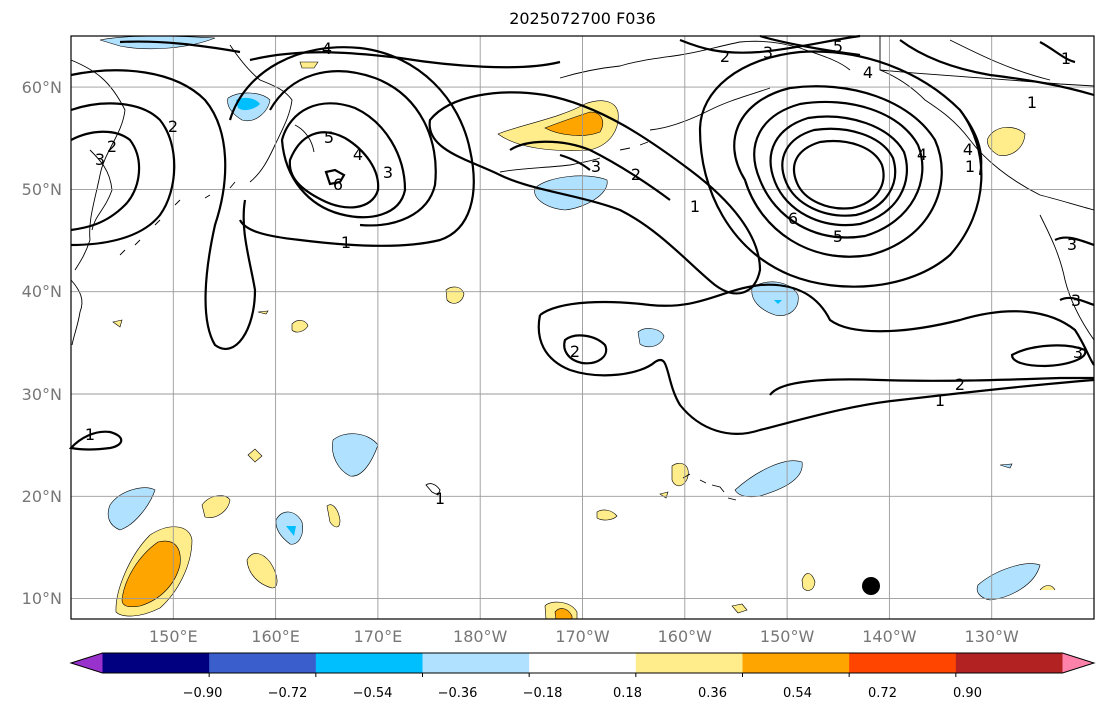 Image resolution: width=1105 pixels, height=712 pixels. I want to click on colorbar, so click(582, 664).